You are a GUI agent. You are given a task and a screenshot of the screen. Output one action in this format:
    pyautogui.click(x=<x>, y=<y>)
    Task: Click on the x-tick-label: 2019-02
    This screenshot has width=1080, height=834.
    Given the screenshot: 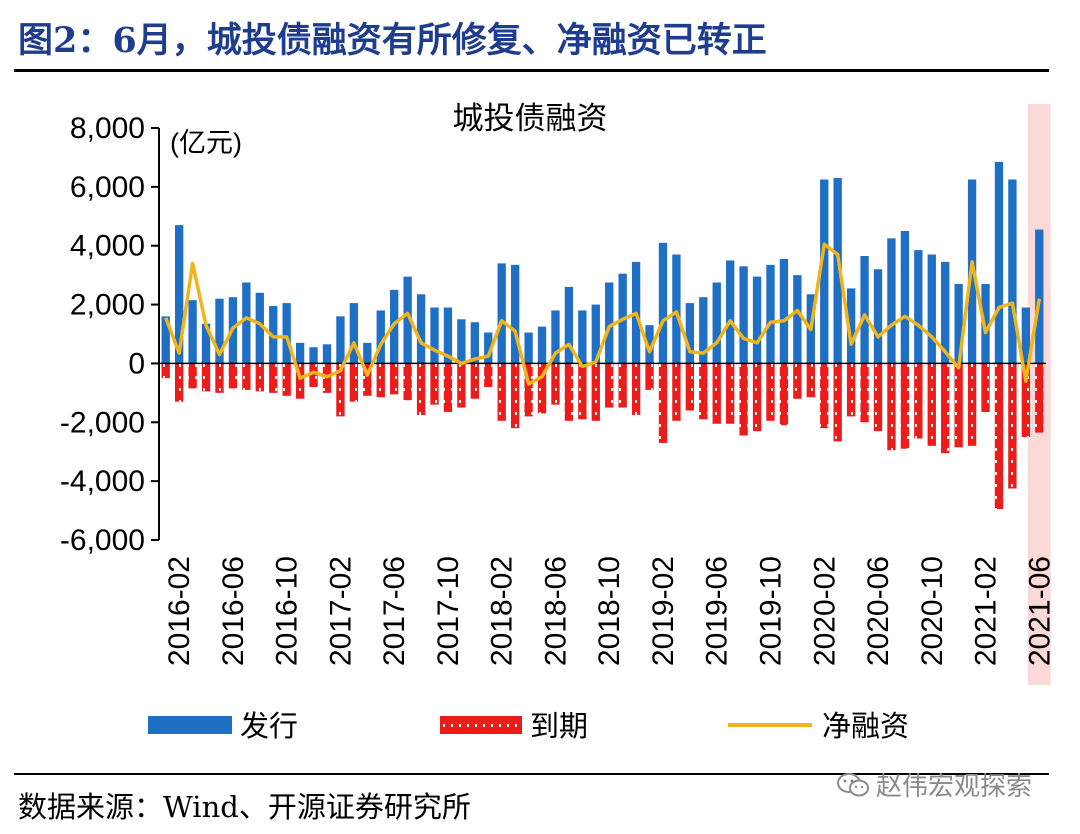 What is the action you would take?
    pyautogui.click(x=663, y=611)
    